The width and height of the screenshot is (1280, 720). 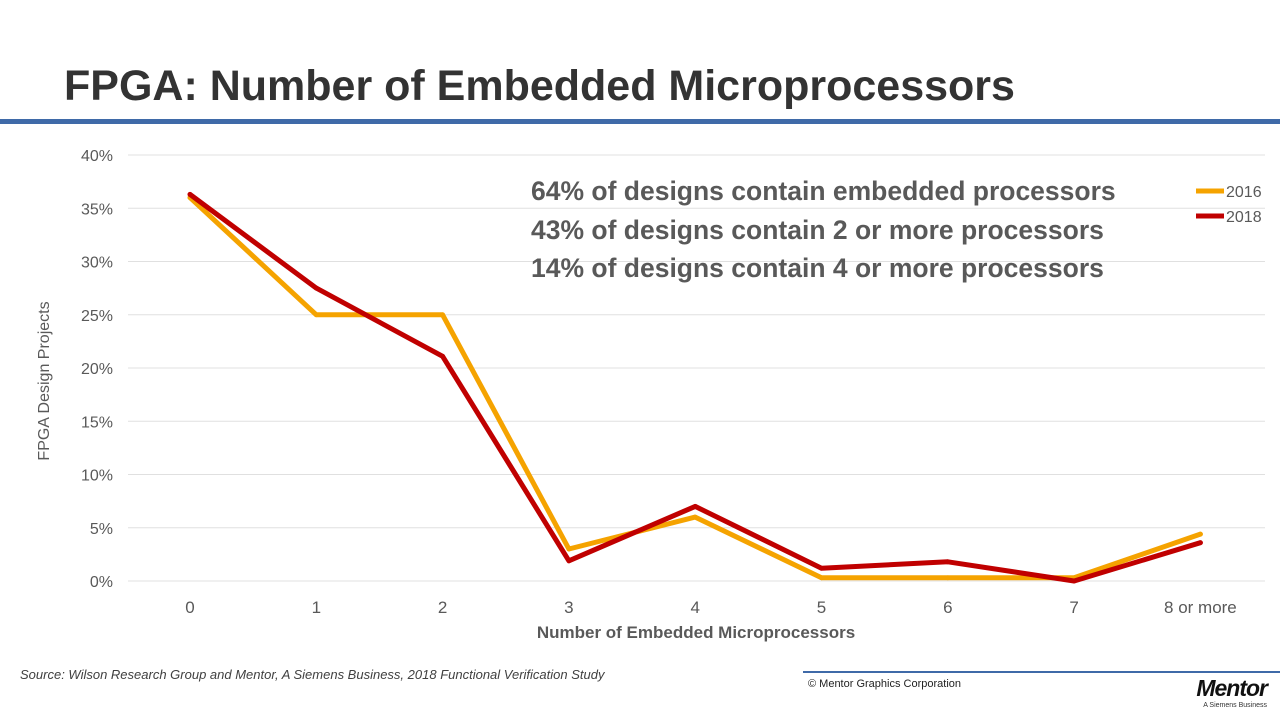 I want to click on x-tick-label: 6, so click(x=947, y=607).